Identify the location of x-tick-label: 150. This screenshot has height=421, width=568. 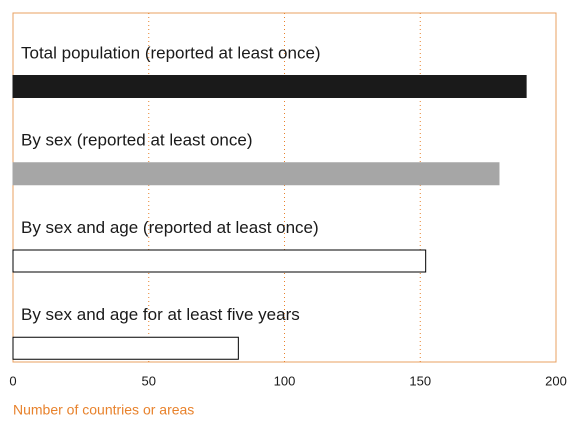
(420, 380).